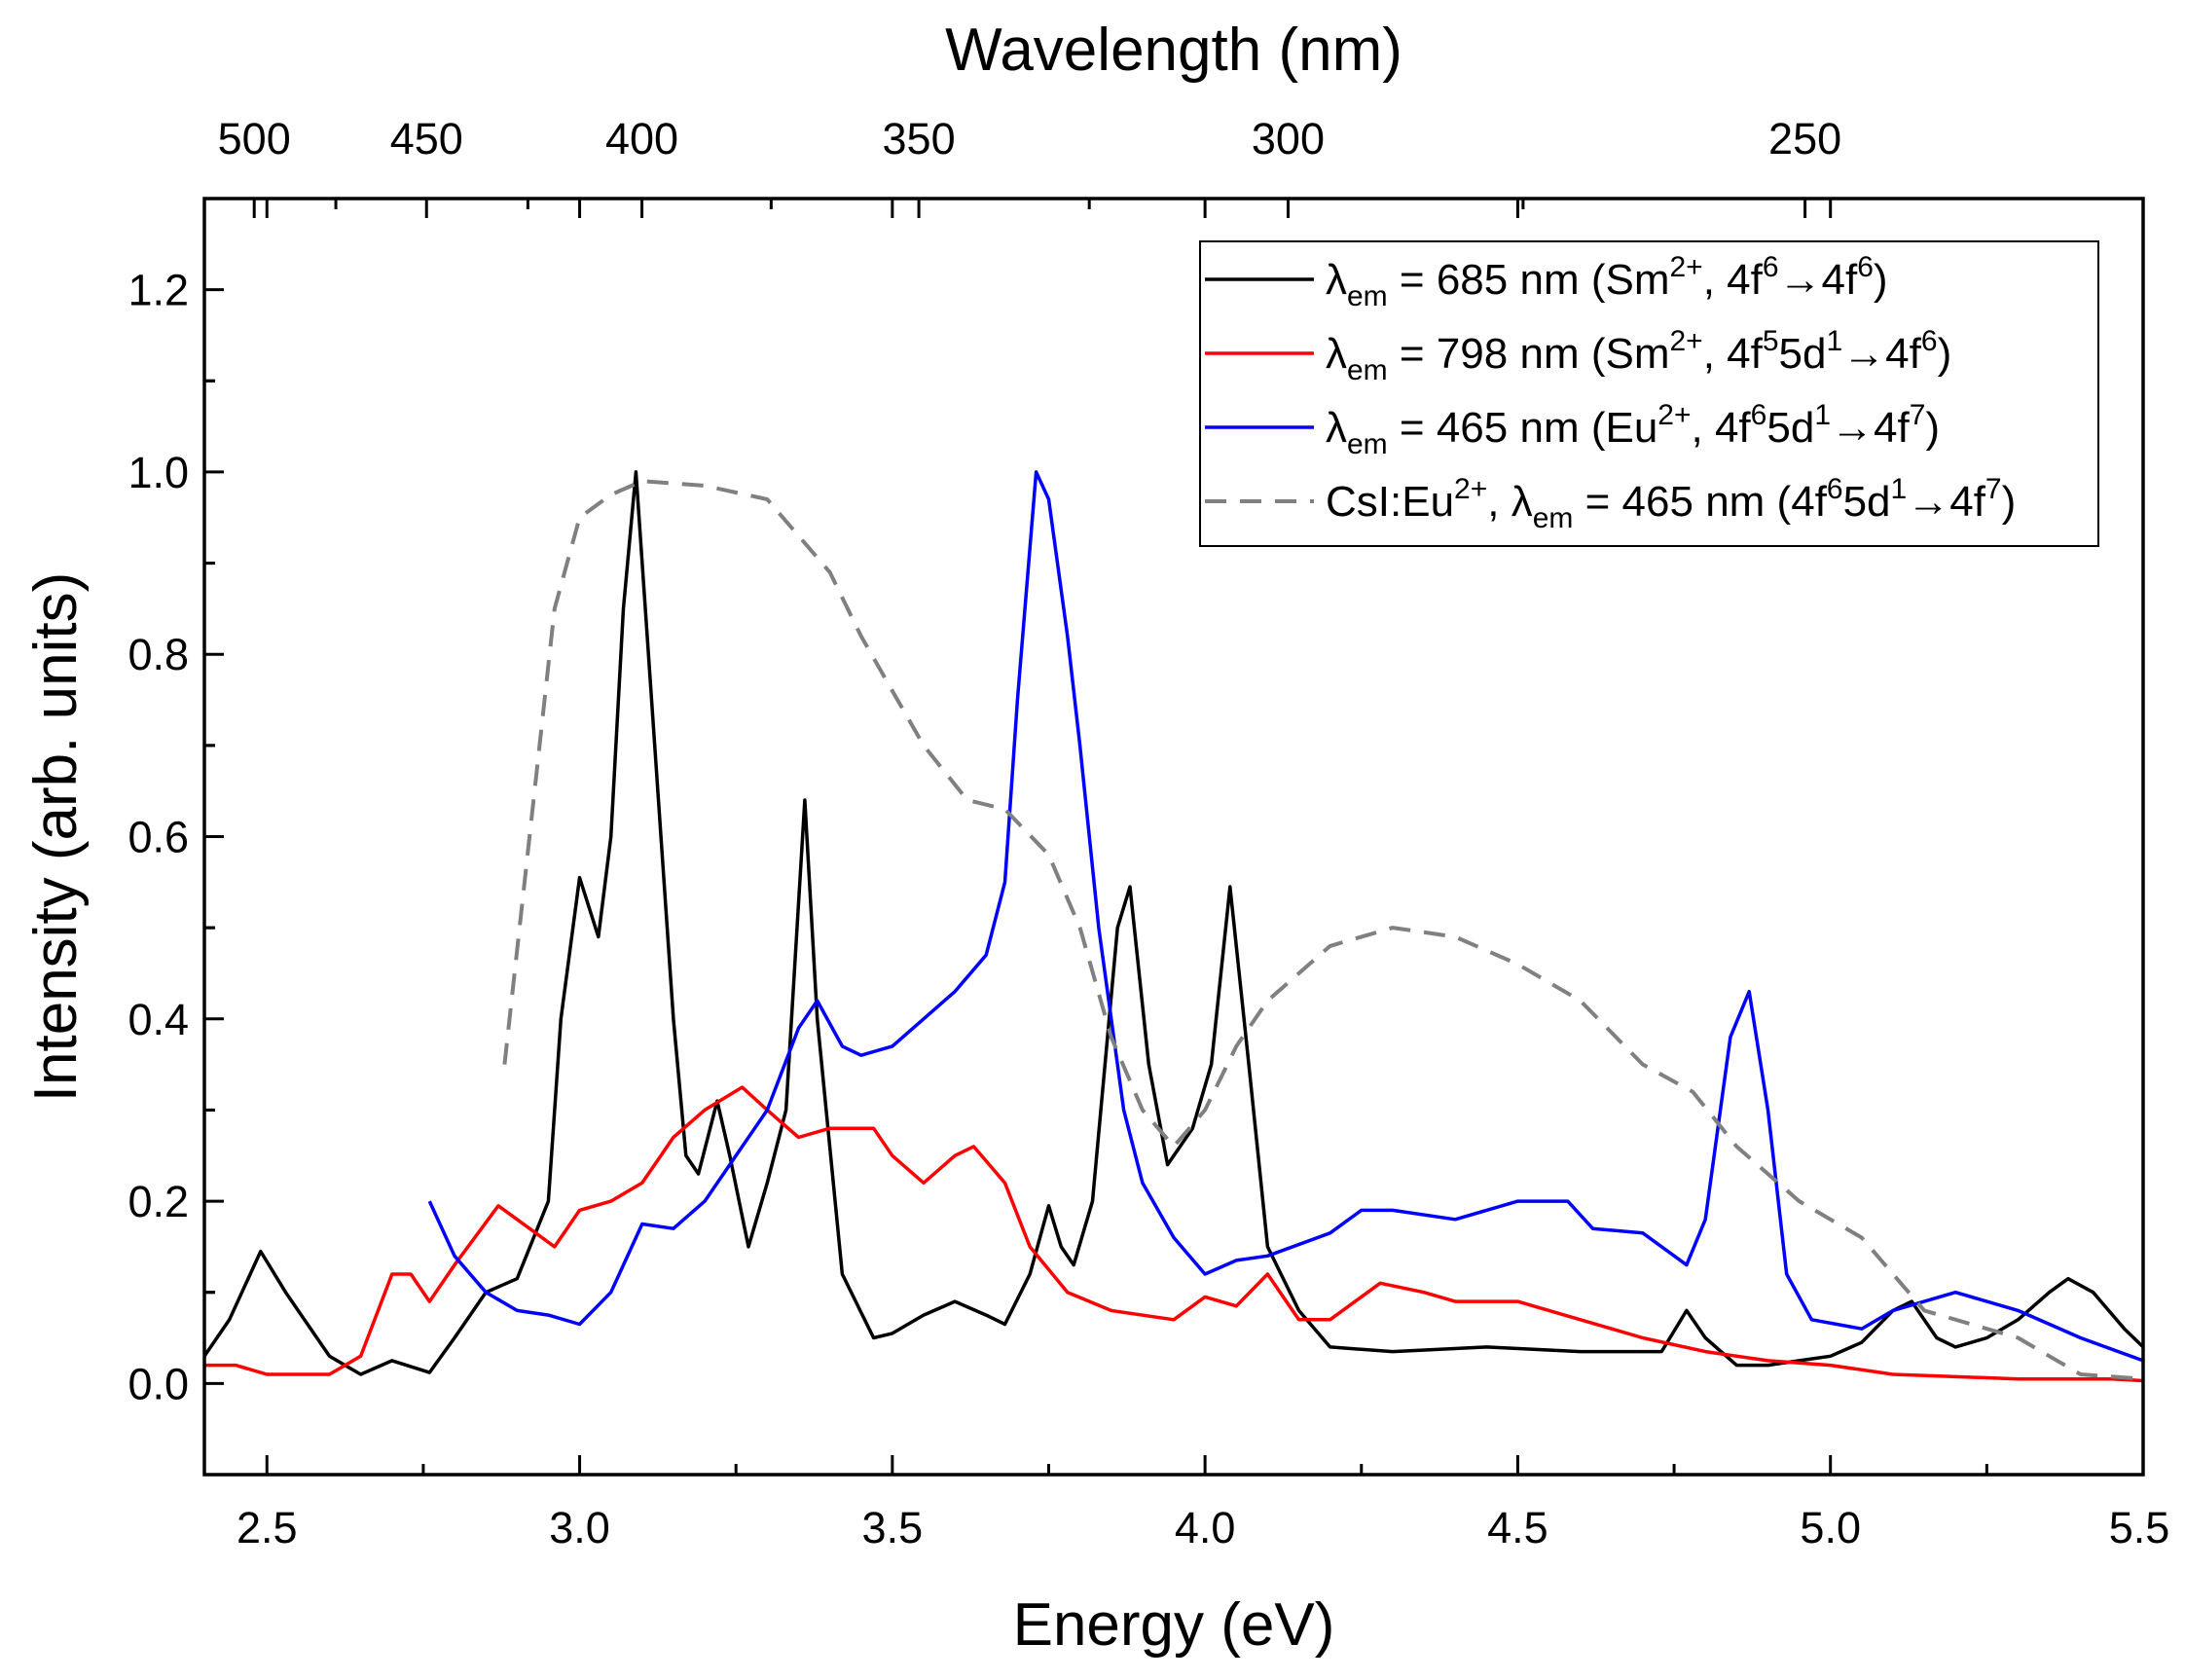  I want to click on legend-label-2: λem​ = 465 nm (Eu2+​, 4f6​5d1​→4f7​), so click(1633, 429).